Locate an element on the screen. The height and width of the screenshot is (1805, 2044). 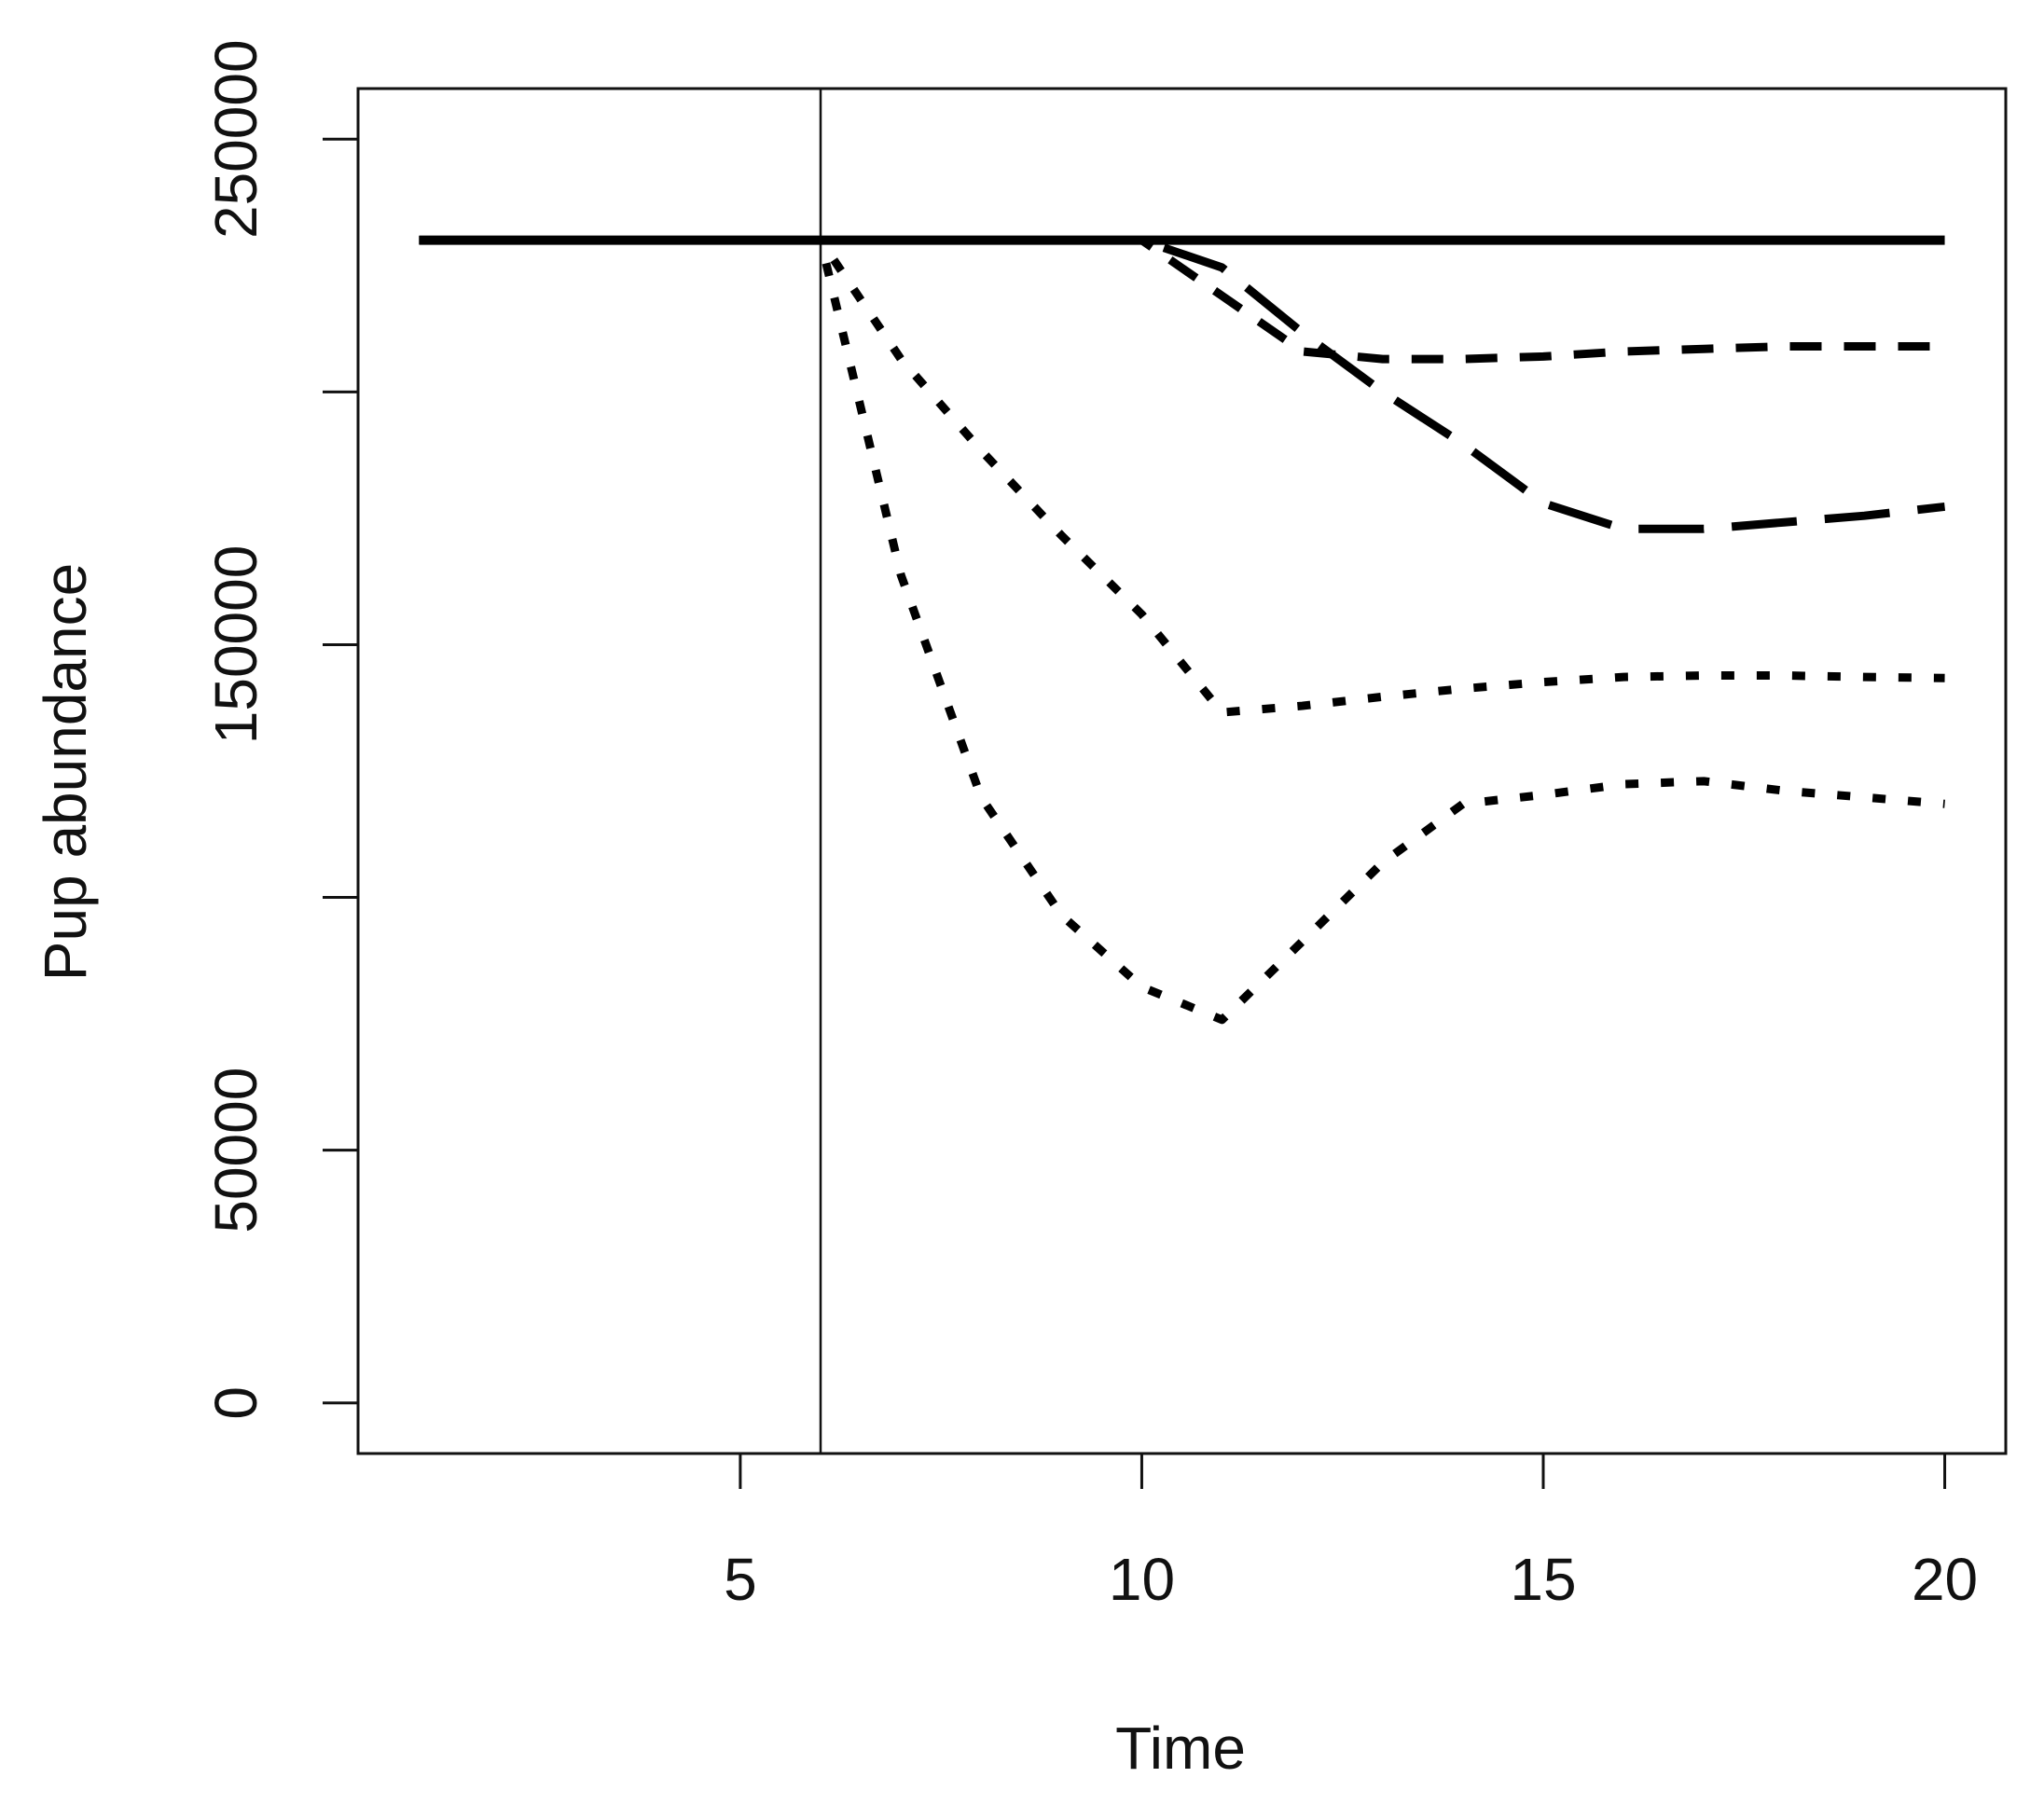
y-tick-label: 0 is located at coordinates (235, 1403).